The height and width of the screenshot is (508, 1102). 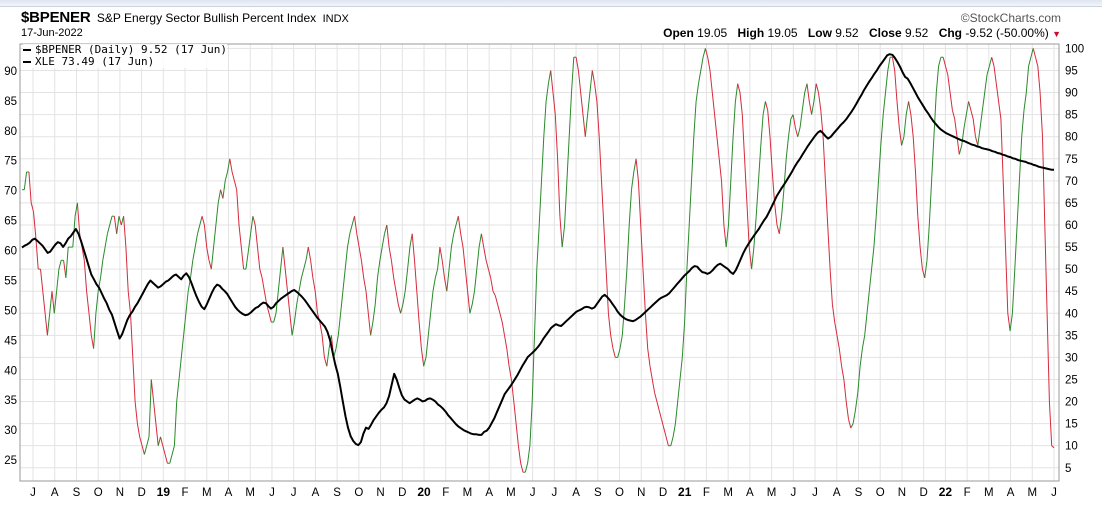 What do you see at coordinates (10, 192) in the screenshot?
I see `left-tick-label: 70` at bounding box center [10, 192].